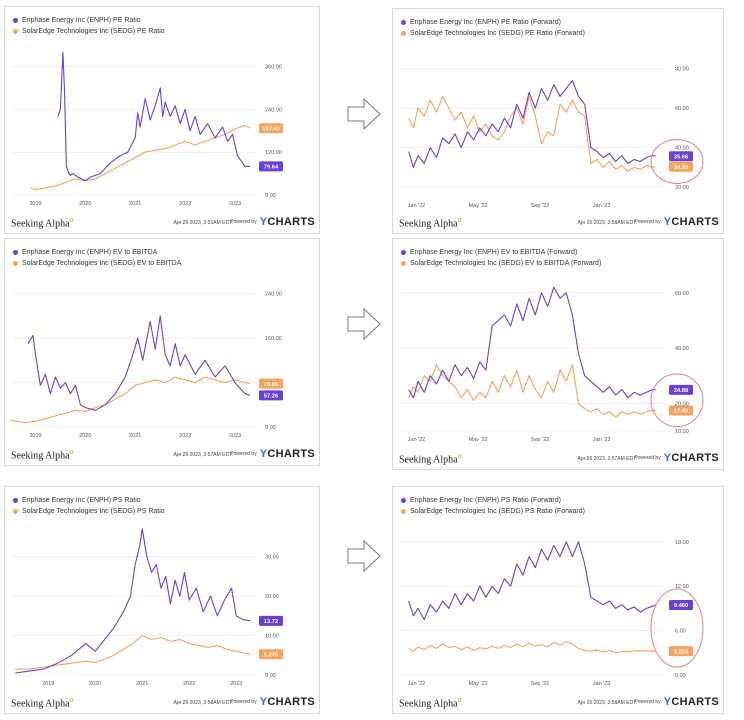 This screenshot has width=744, height=720. What do you see at coordinates (682, 70) in the screenshot?
I see `y-tick-label: 80.00` at bounding box center [682, 70].